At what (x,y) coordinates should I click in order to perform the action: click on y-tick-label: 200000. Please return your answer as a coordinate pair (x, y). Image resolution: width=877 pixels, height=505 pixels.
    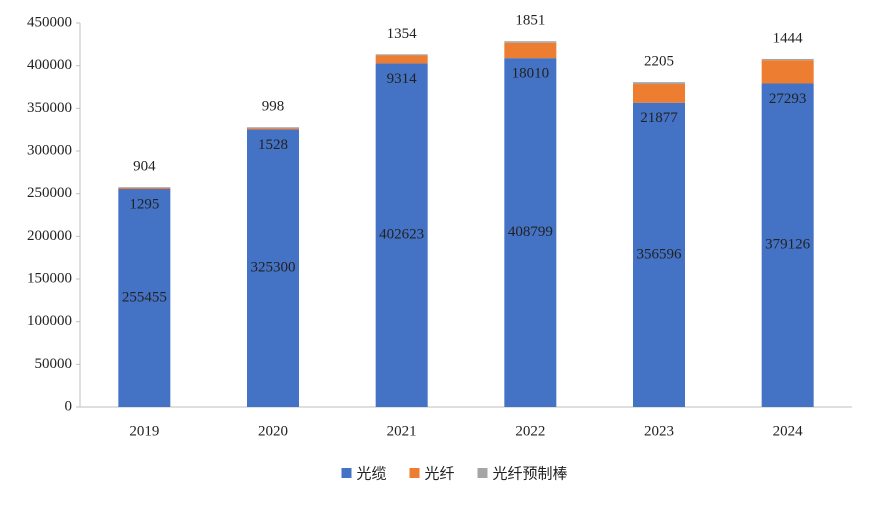
    Looking at the image, I should click on (49, 236).